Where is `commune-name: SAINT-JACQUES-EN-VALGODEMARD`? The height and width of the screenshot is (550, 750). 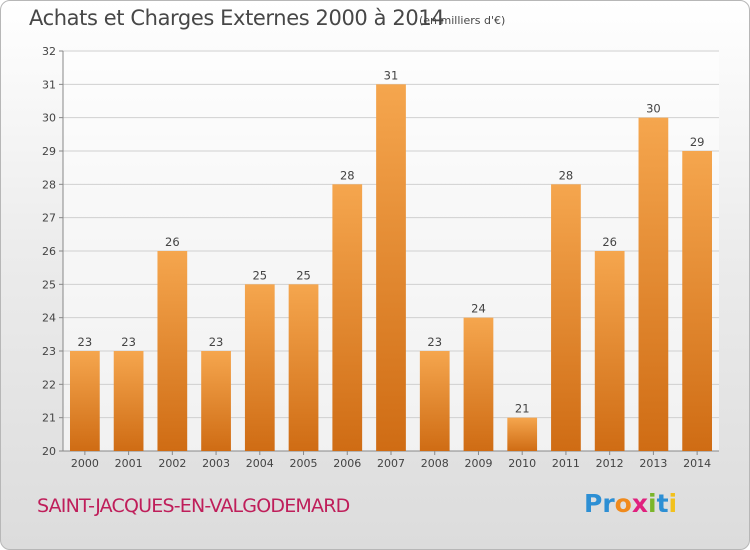
commune-name: SAINT-JACQUES-EN-VALGODEMARD is located at coordinates (193, 506).